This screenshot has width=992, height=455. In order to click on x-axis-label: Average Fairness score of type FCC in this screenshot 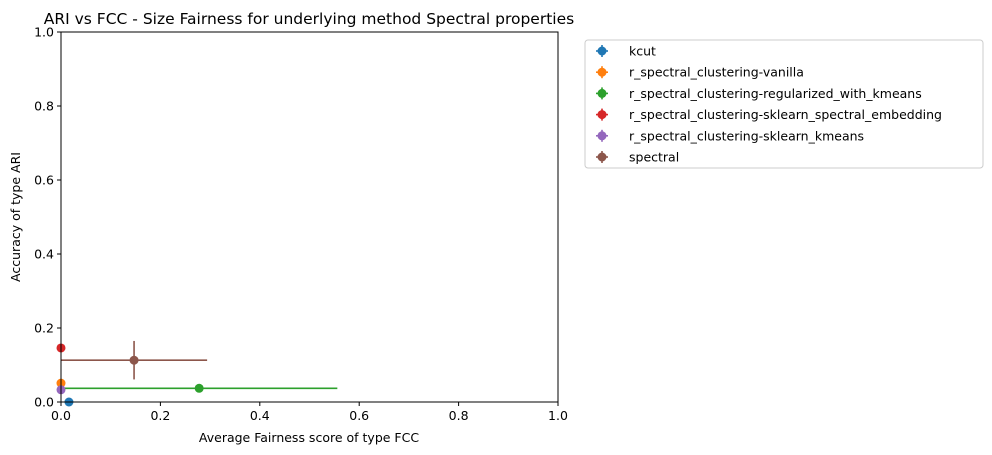, I will do `click(309, 437)`.